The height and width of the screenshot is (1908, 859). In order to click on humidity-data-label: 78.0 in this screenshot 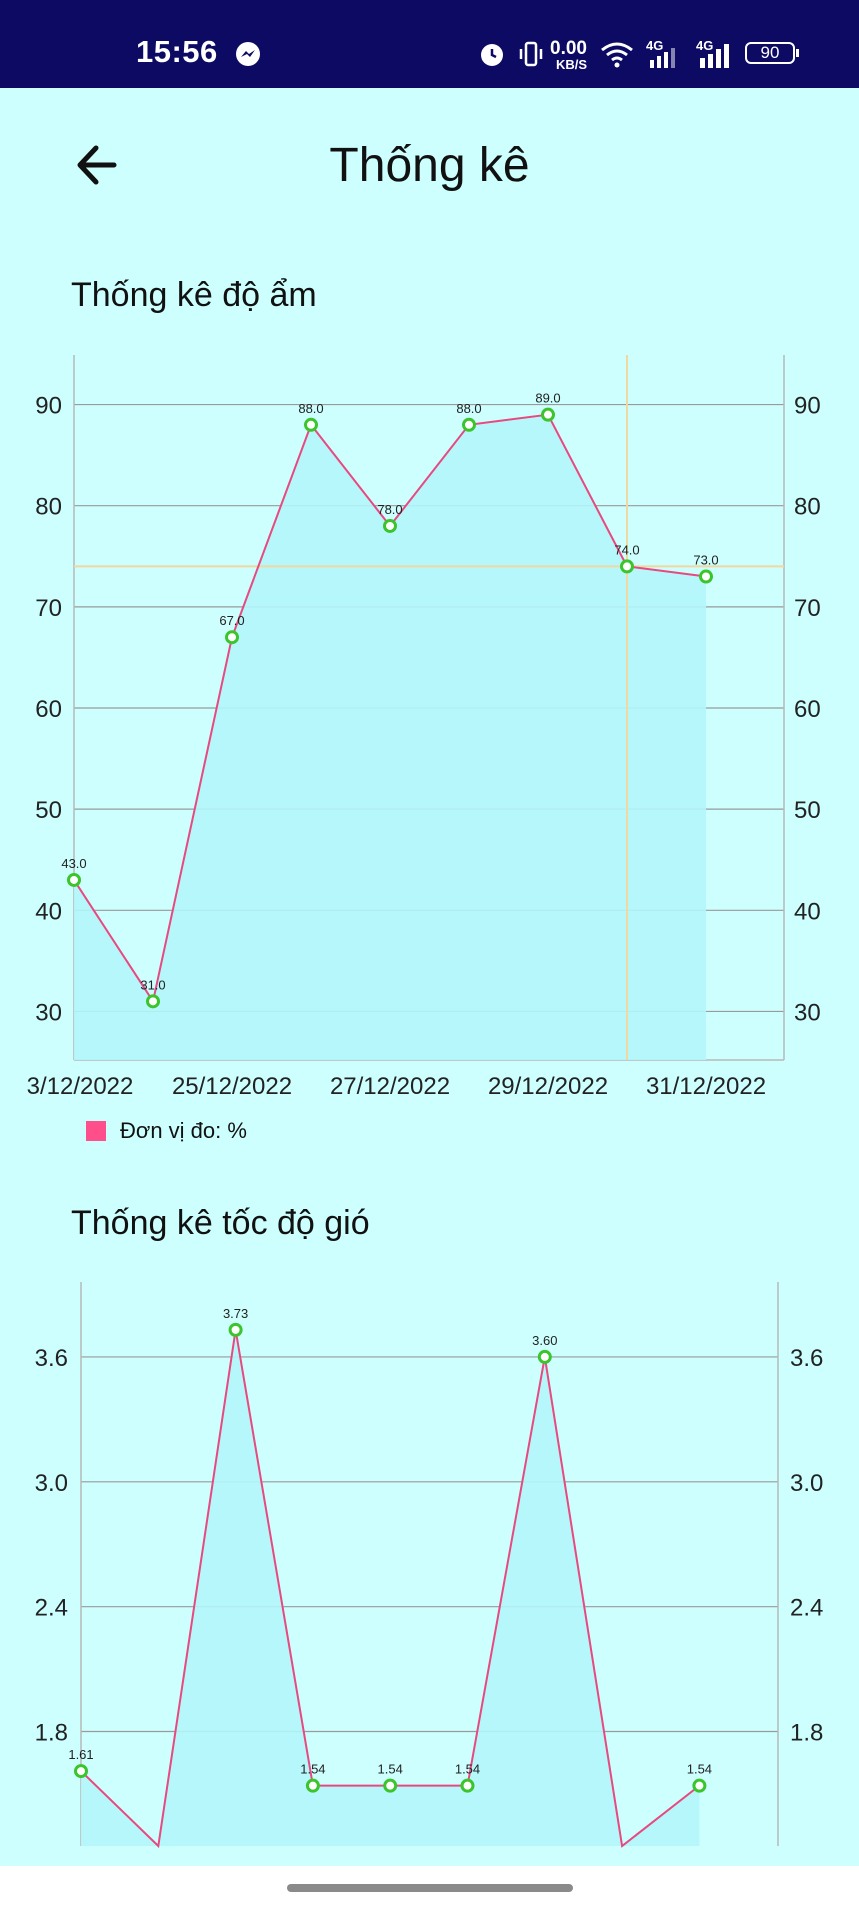, I will do `click(389, 509)`.